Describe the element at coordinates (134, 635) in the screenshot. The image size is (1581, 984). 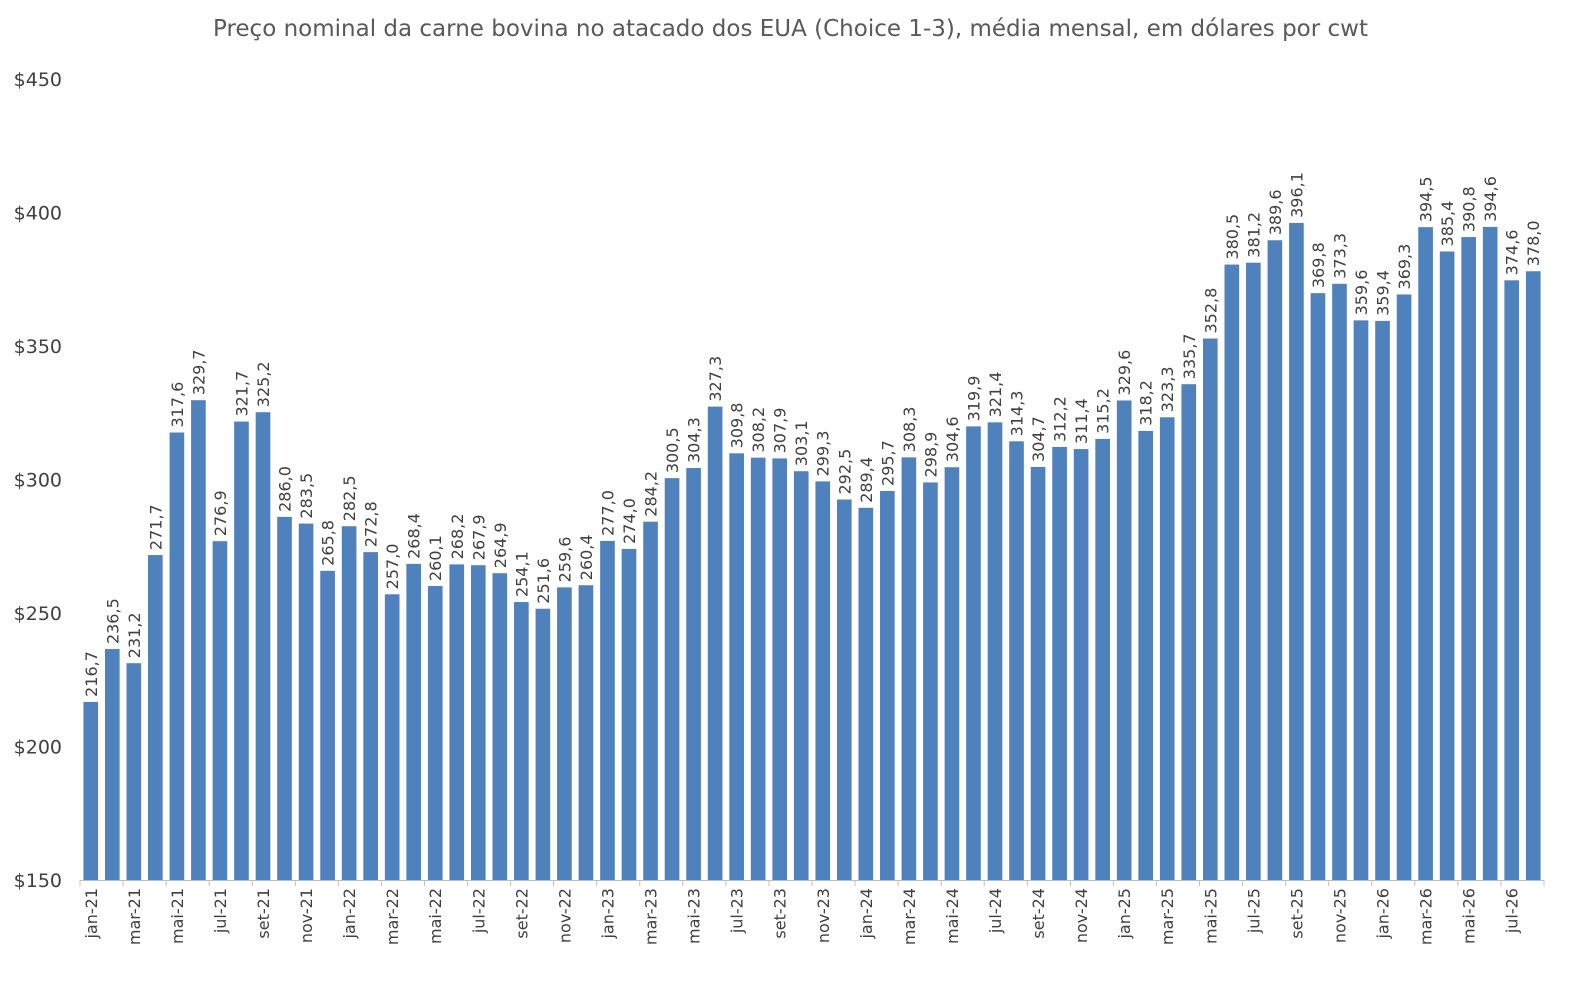
I see `data-label: 231,2` at that location.